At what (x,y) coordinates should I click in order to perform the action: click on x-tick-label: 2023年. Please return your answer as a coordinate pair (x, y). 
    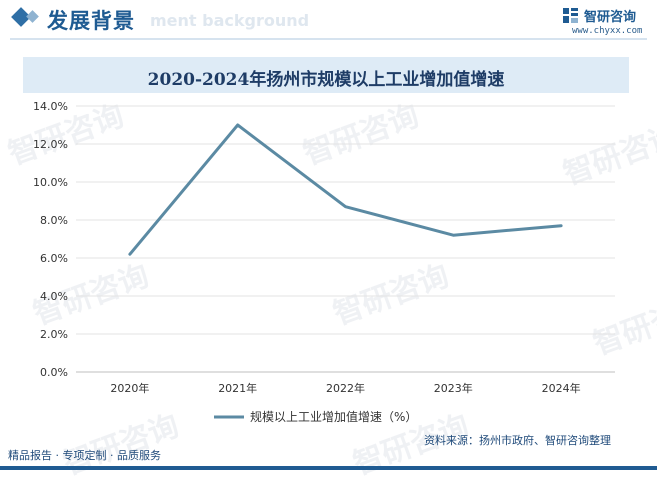
    Looking at the image, I should click on (453, 388).